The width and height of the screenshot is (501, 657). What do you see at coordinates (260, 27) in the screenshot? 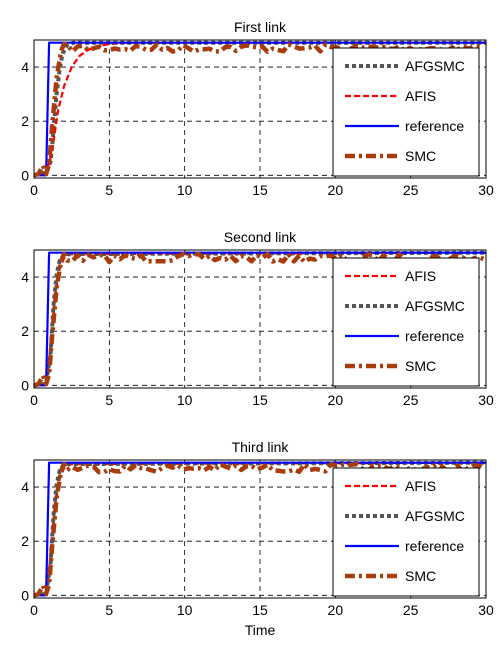
I see `chart-title: First link` at bounding box center [260, 27].